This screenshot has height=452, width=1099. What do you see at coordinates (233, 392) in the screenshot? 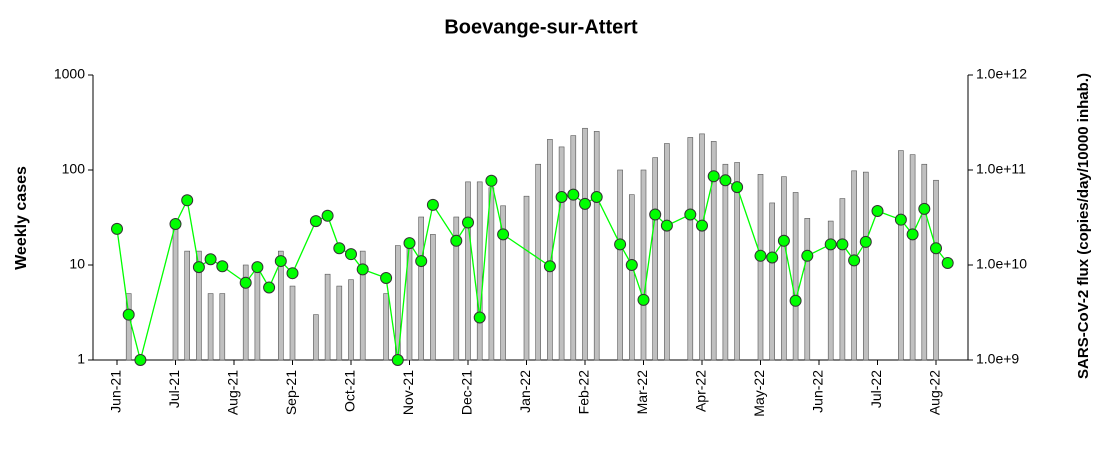
I see `x-tick-label: Aug-21` at bounding box center [233, 392].